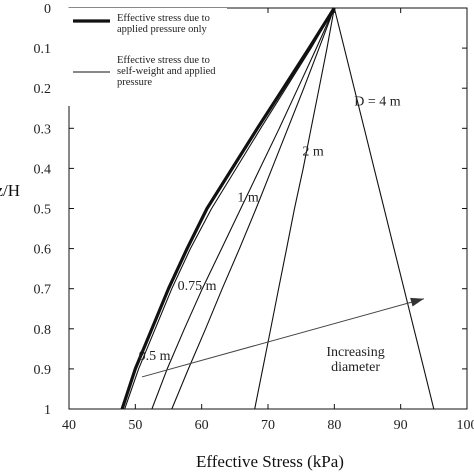 This screenshot has width=474, height=474. What do you see at coordinates (135, 425) in the screenshot?
I see `x-tick-label-1: 50` at bounding box center [135, 425].